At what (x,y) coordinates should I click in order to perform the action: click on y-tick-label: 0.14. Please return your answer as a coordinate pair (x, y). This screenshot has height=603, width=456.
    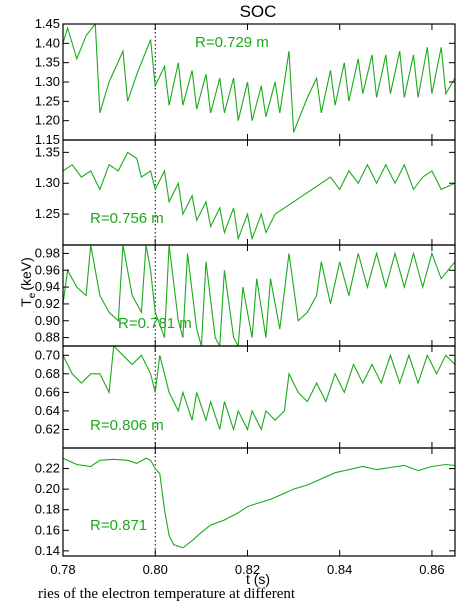
    Looking at the image, I should click on (47, 550).